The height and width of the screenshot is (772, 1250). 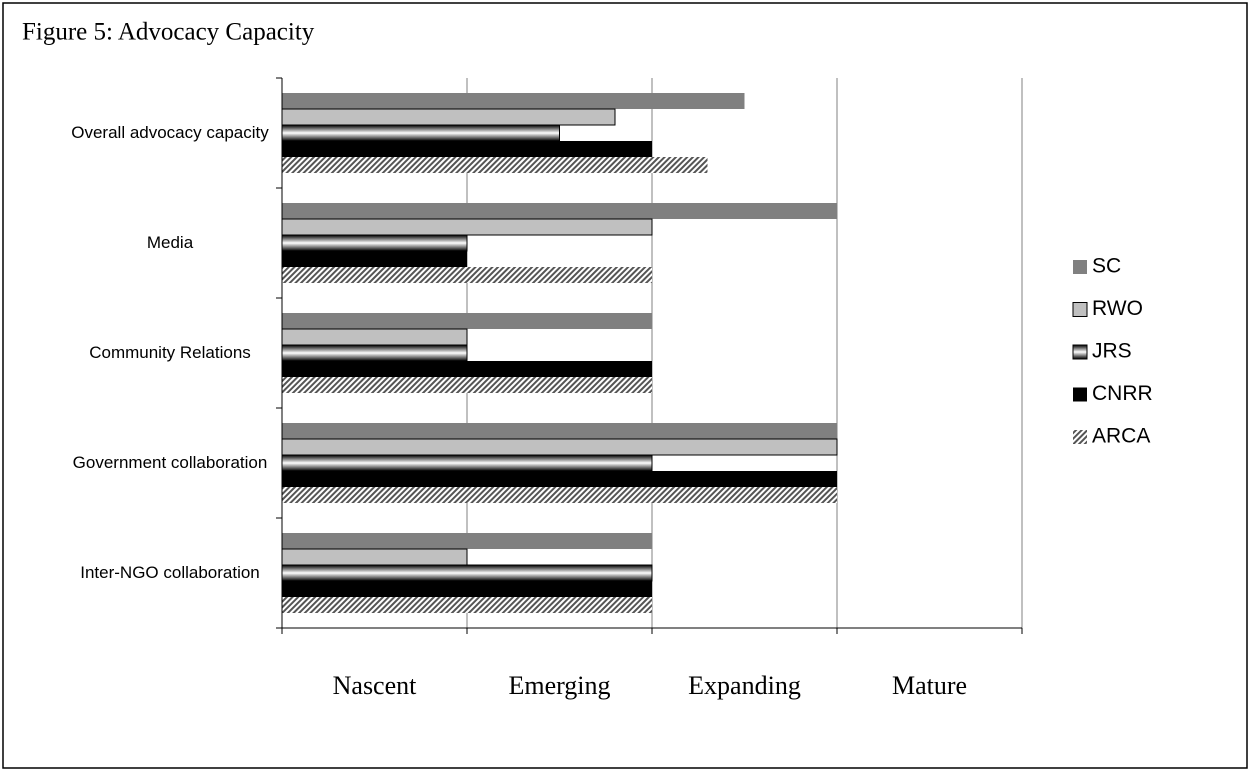 What do you see at coordinates (929, 685) in the screenshot?
I see `level-label: Mature` at bounding box center [929, 685].